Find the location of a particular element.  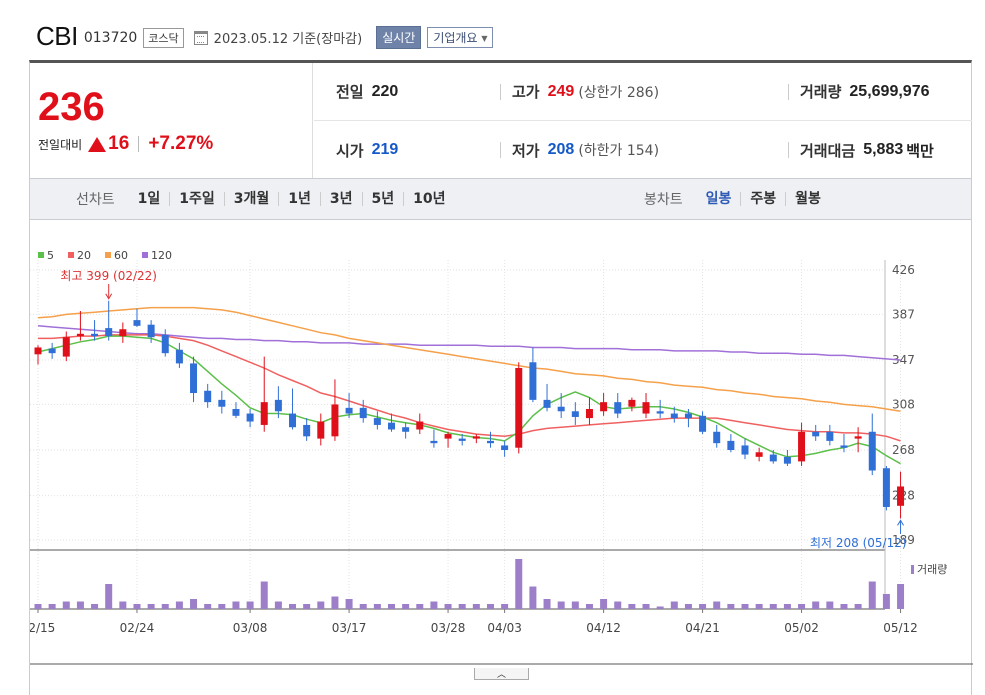

y-tick-label: 268 is located at coordinates (903, 450).